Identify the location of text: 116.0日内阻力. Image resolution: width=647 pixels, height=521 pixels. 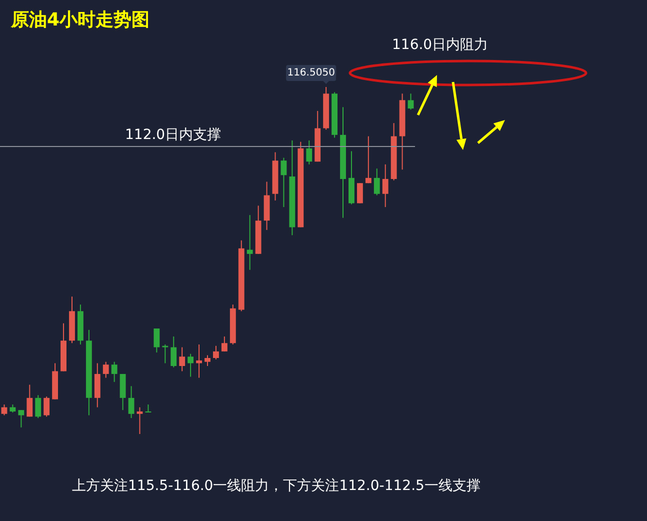
(440, 45).